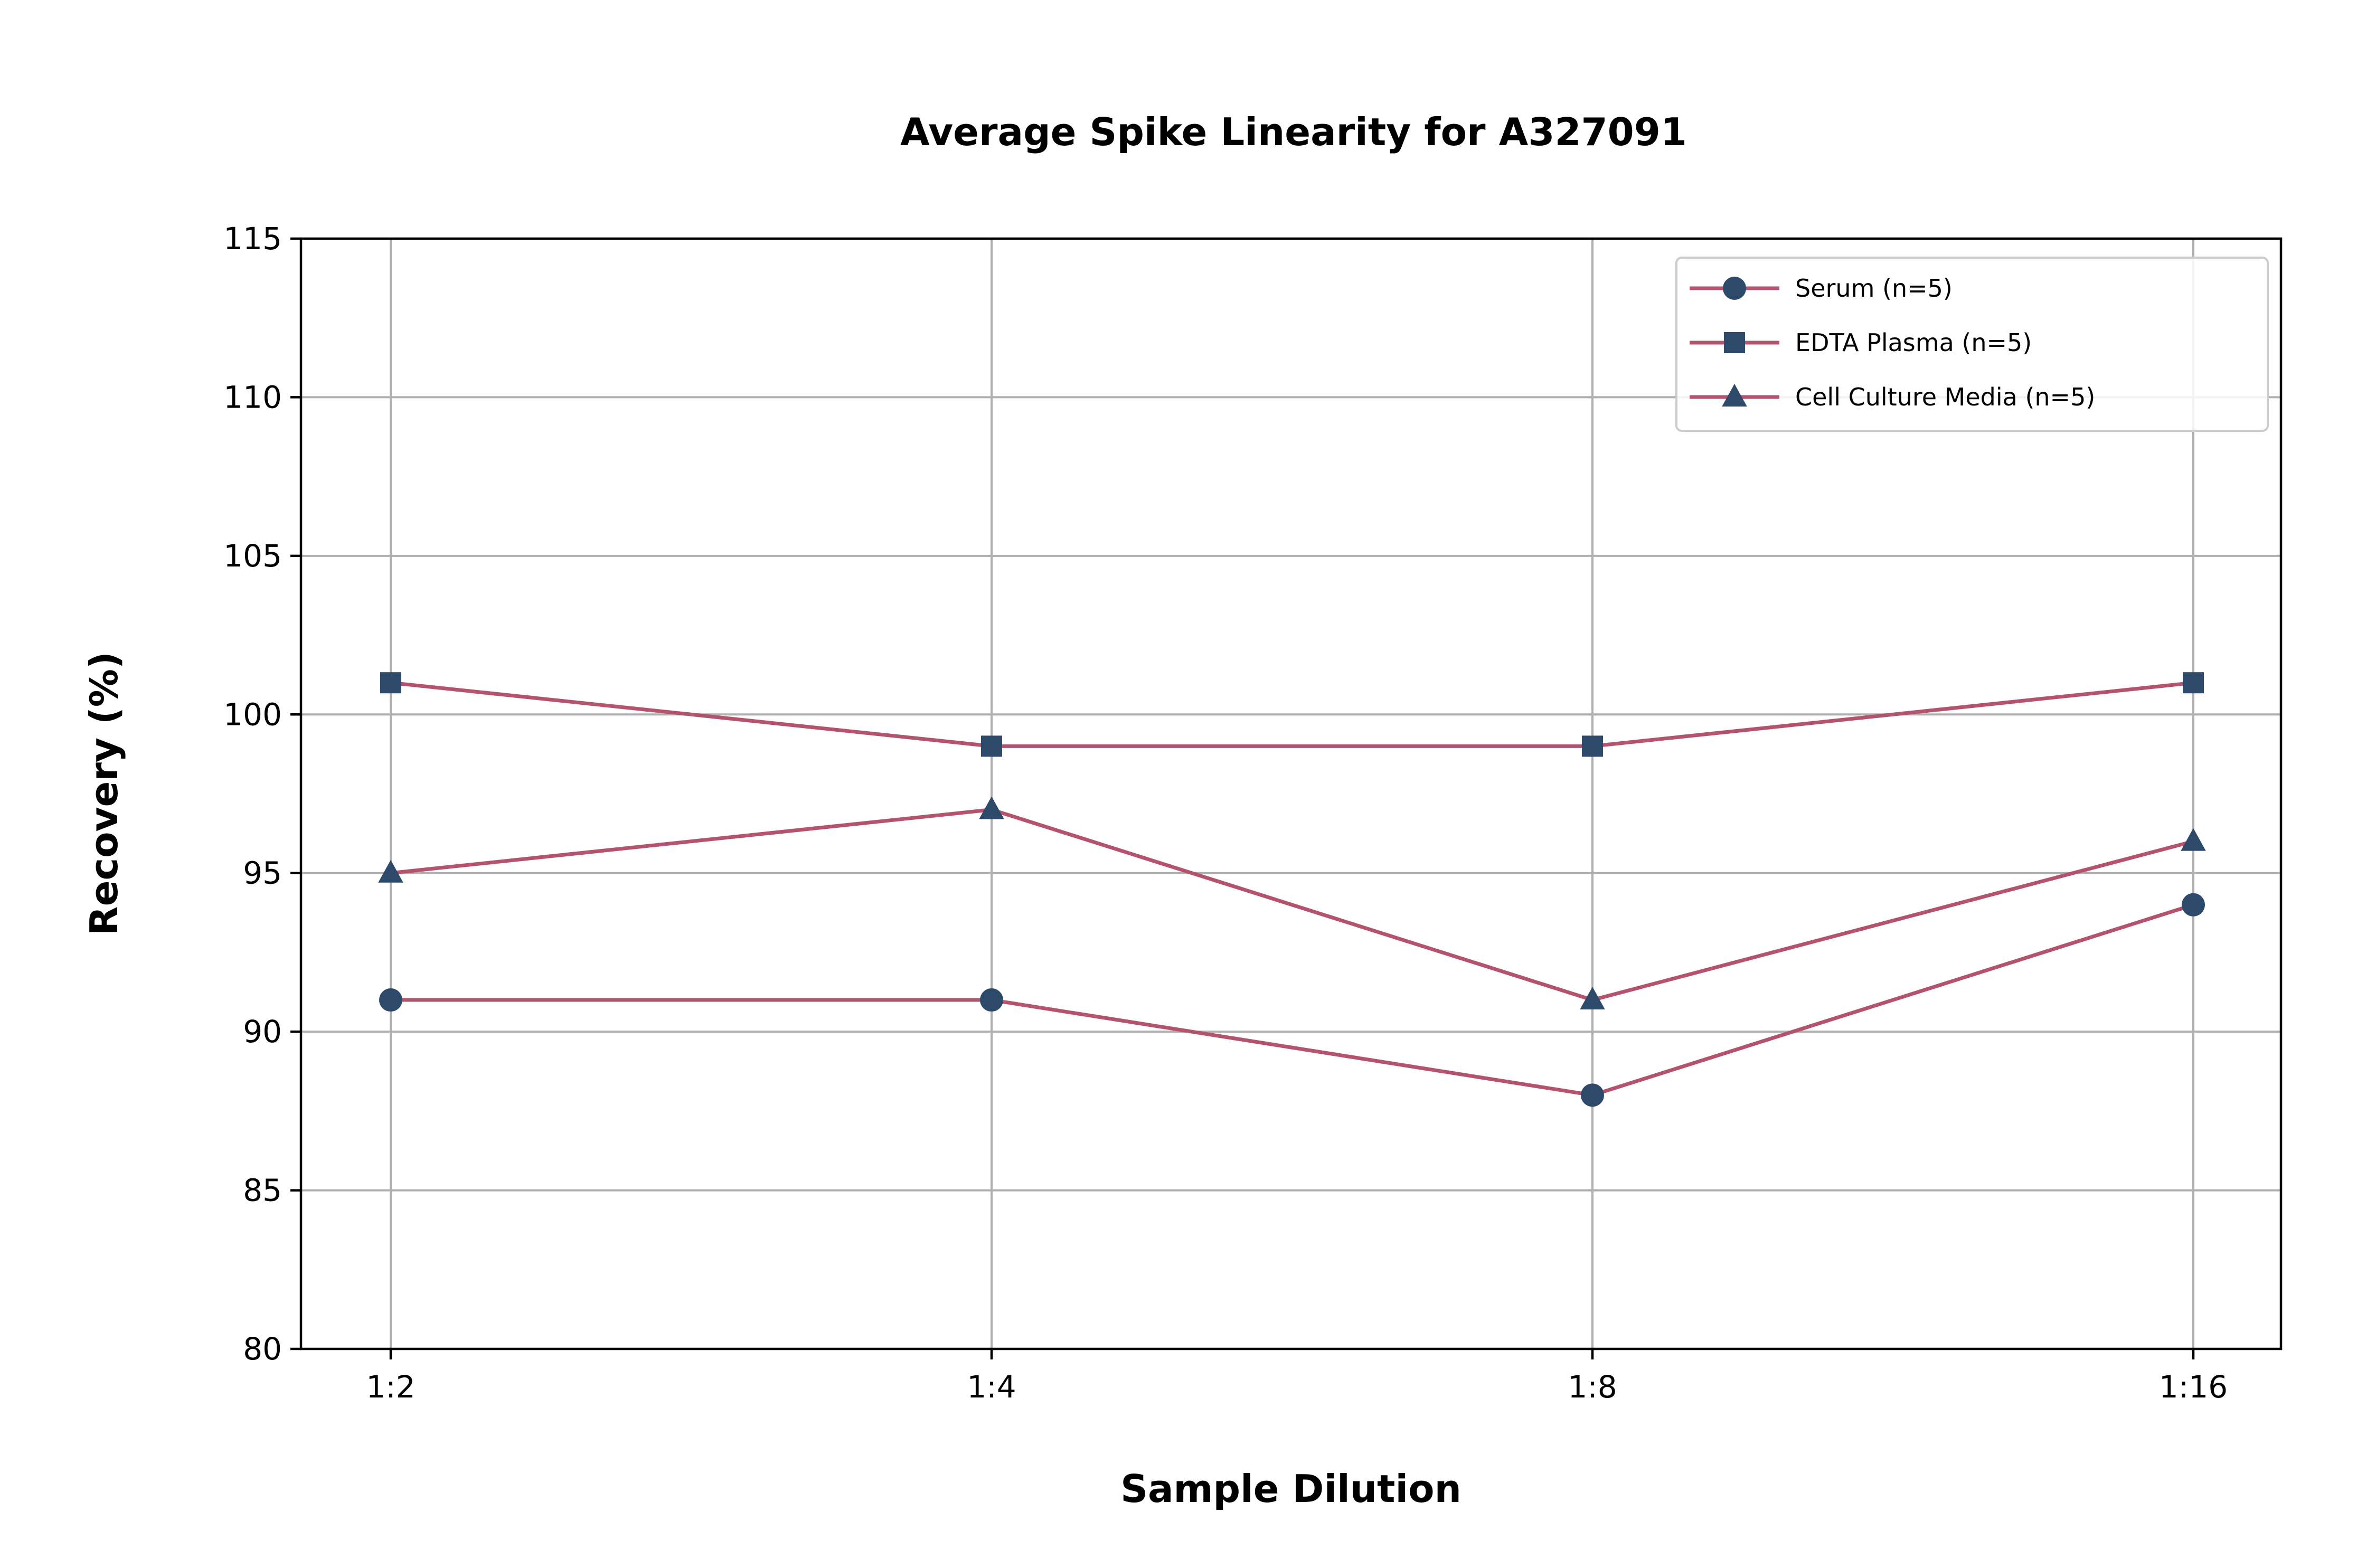 Image resolution: width=2376 pixels, height=1568 pixels. Describe the element at coordinates (262, 1032) in the screenshot. I see `y-tick-label: 90` at that location.